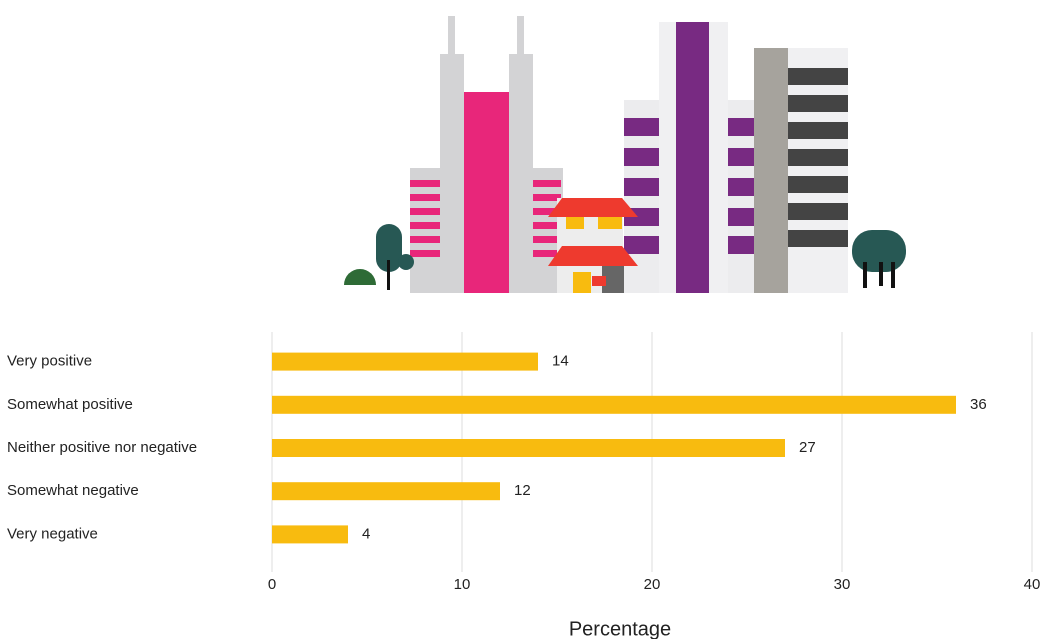 This screenshot has height=639, width=1042. What do you see at coordinates (52, 533) in the screenshot?
I see `y-tick-label: Very negative` at bounding box center [52, 533].